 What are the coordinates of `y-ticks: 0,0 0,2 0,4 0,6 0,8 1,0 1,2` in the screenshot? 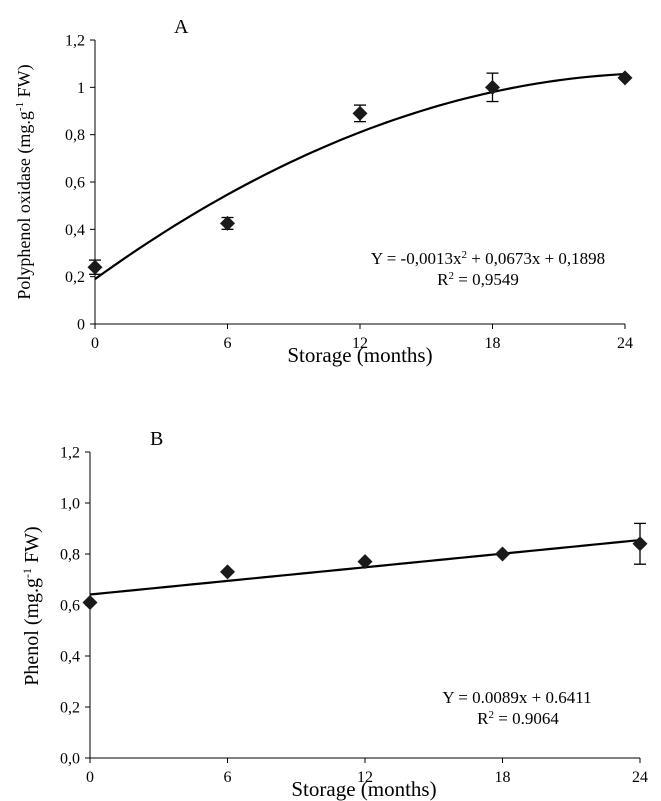 It's located at (75, 606).